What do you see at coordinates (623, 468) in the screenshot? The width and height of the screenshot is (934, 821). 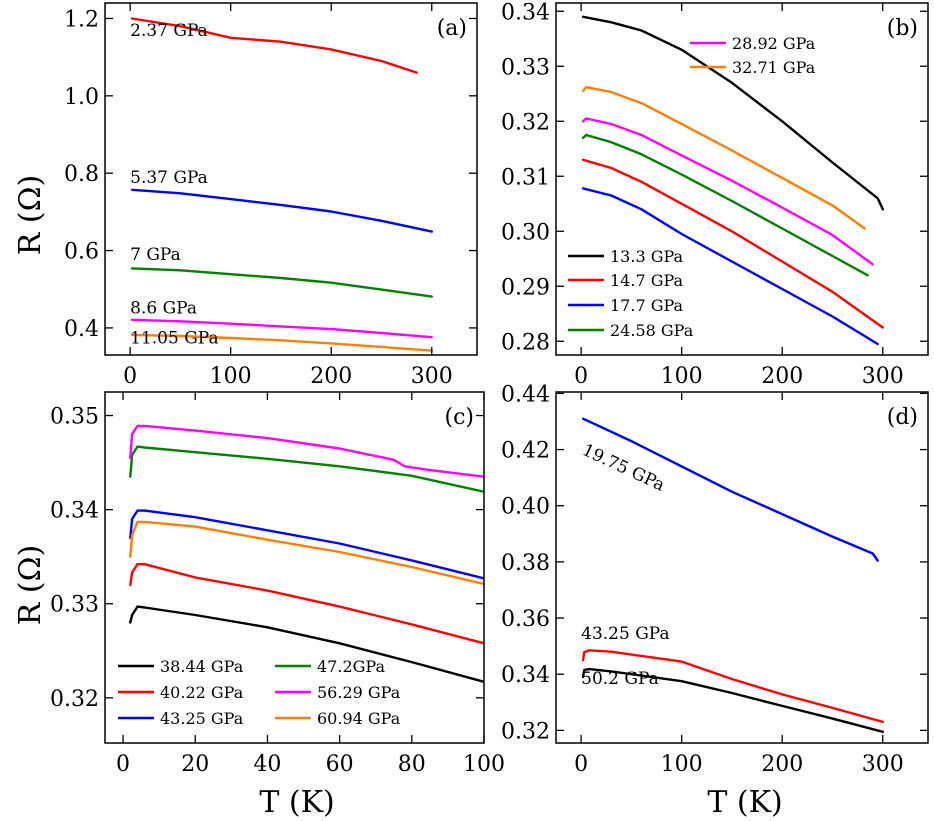 I see `curve-label: 19.75 GPa` at bounding box center [623, 468].